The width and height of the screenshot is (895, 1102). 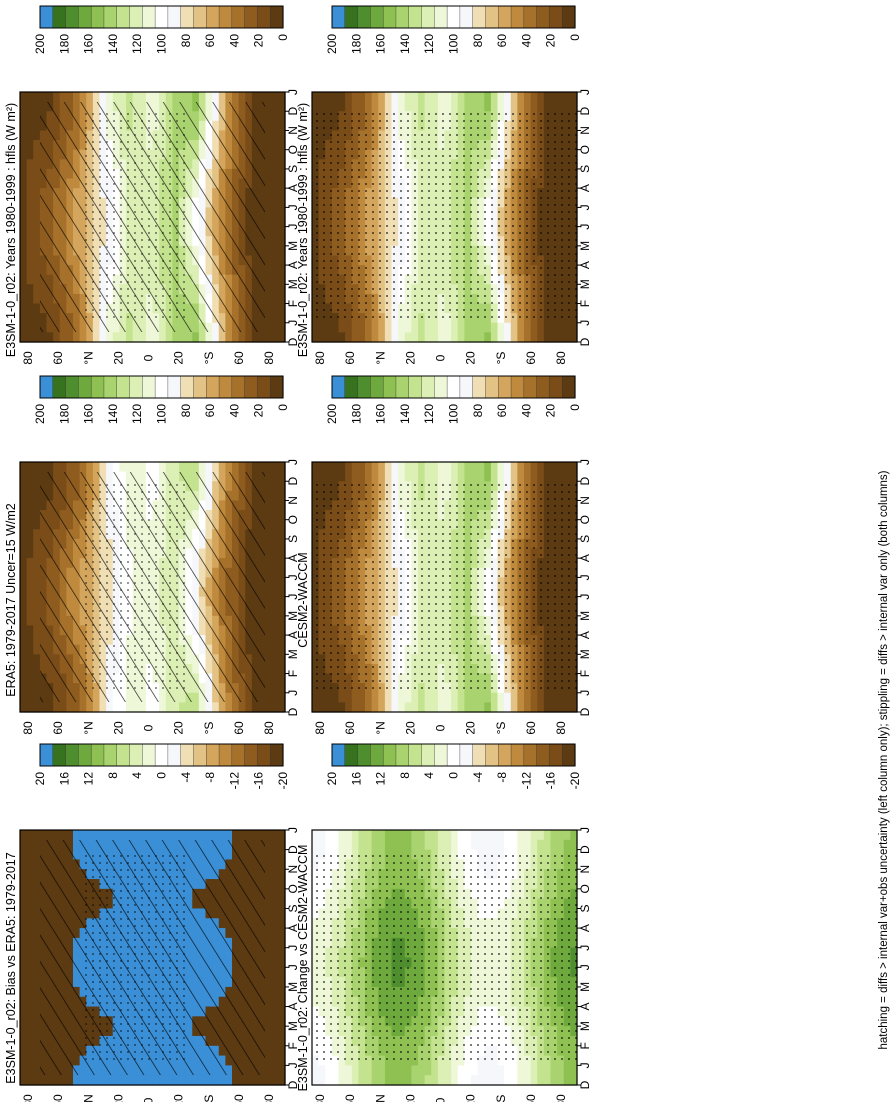 I want to click on colorbar-tick-label: 20, so click(x=40, y=779).